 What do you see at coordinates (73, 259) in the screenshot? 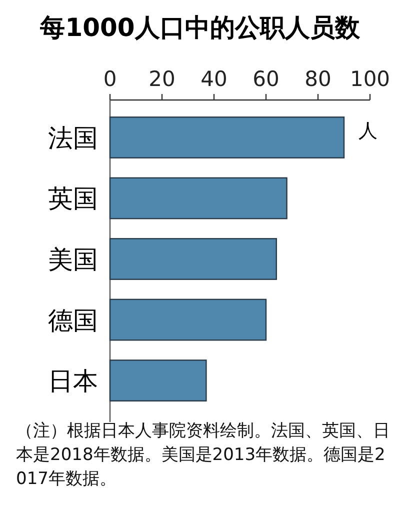
I see `y-tick-label: 美国` at bounding box center [73, 259].